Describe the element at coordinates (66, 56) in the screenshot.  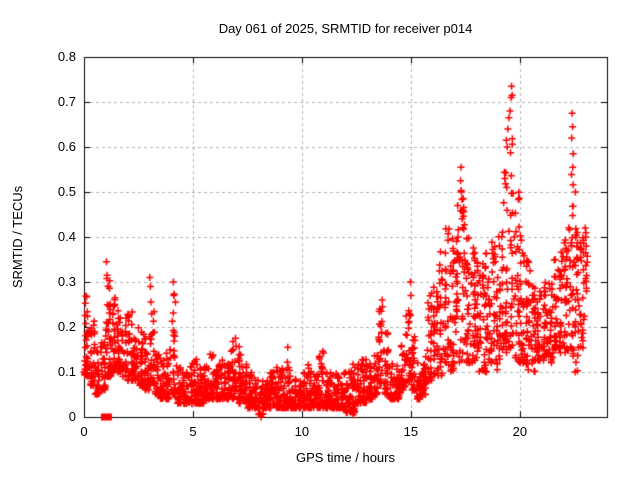
I see `y-tick-label: 0.8` at that location.